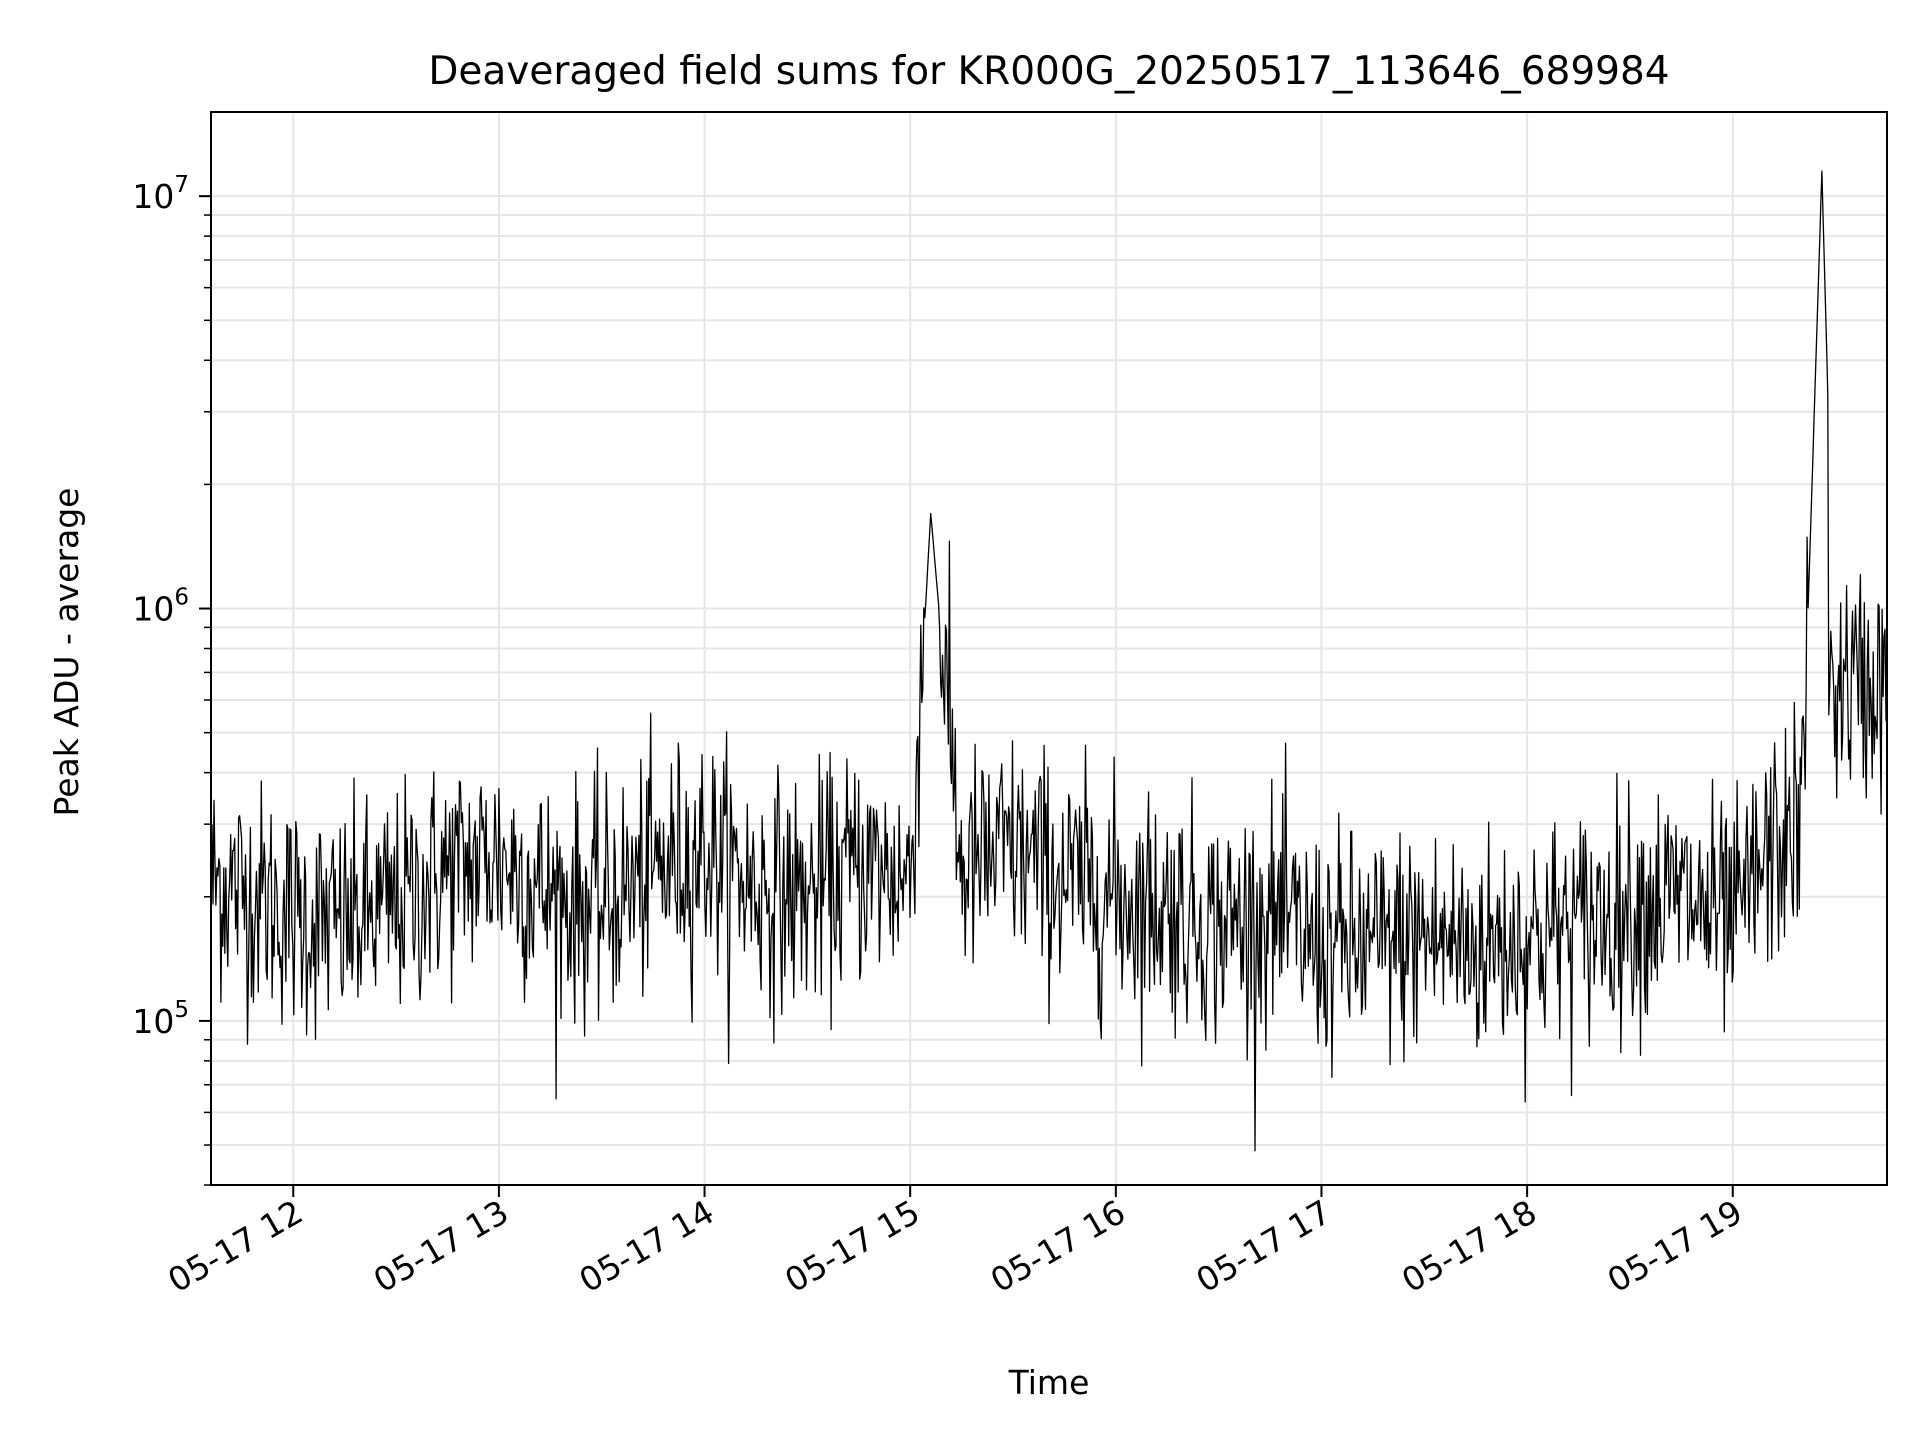 This screenshot has width=1920, height=1440. What do you see at coordinates (160, 194) in the screenshot?
I see `y-tick-label: 10⁷` at bounding box center [160, 194].